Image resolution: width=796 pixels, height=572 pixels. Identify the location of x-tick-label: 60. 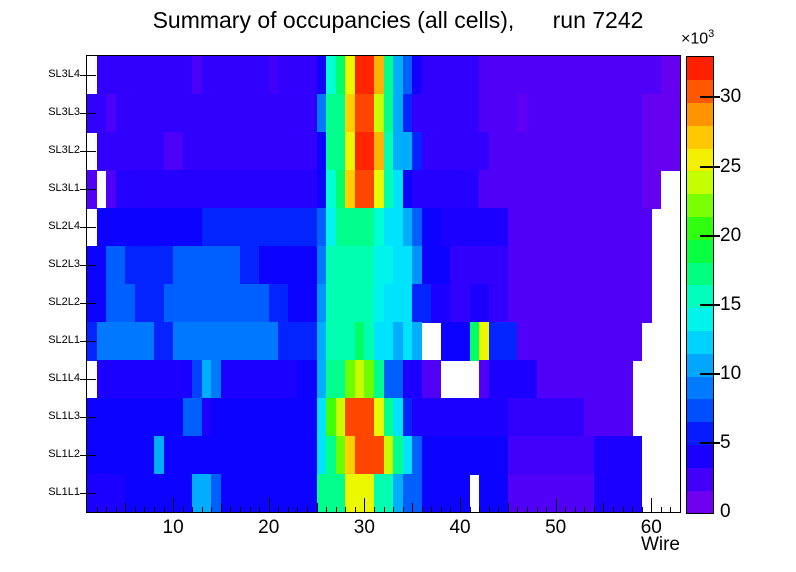
(651, 527).